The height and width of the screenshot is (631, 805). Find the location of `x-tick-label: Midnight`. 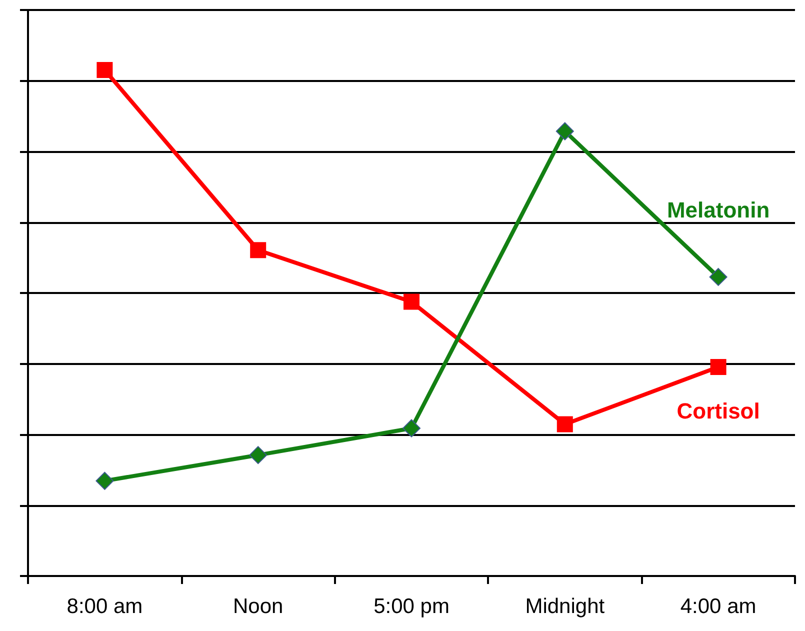

x-tick-label: Midnight is located at coordinates (565, 606).